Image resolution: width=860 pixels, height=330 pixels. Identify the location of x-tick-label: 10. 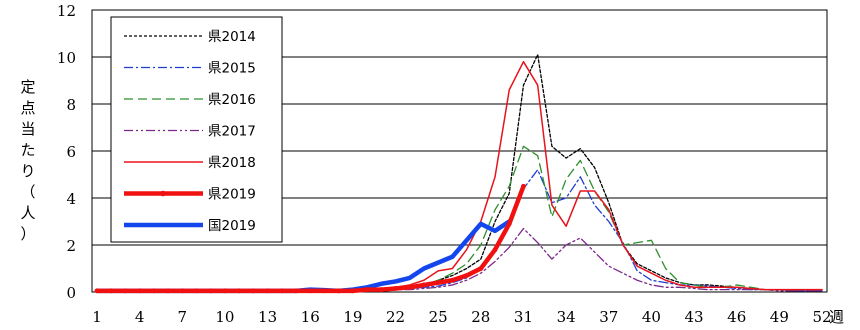
(224, 317).